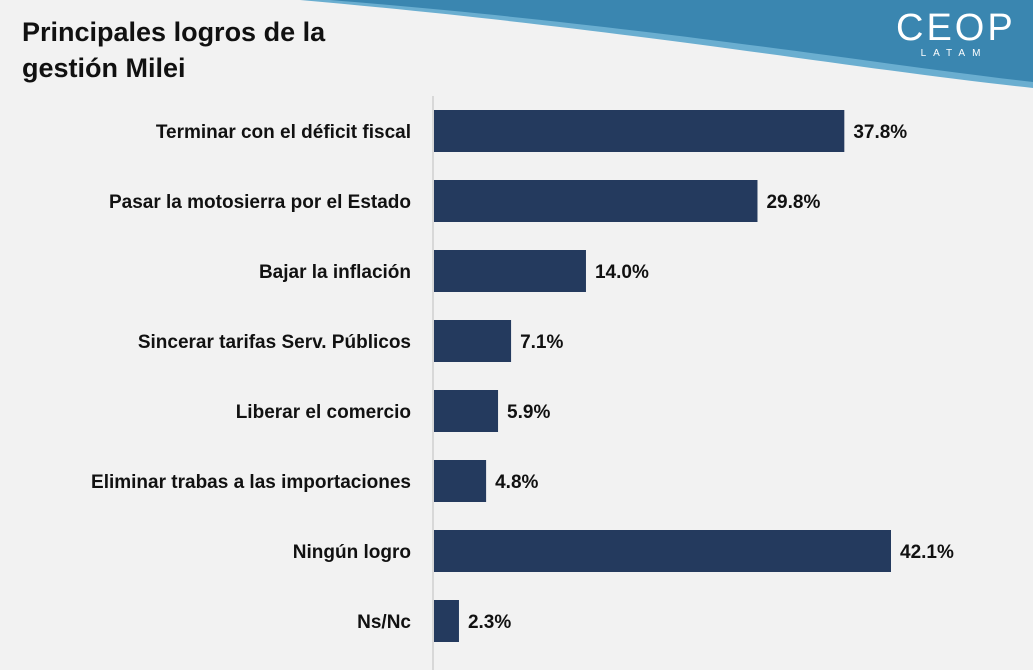  Describe the element at coordinates (793, 202) in the screenshot. I see `value-label: 29.8%` at that location.